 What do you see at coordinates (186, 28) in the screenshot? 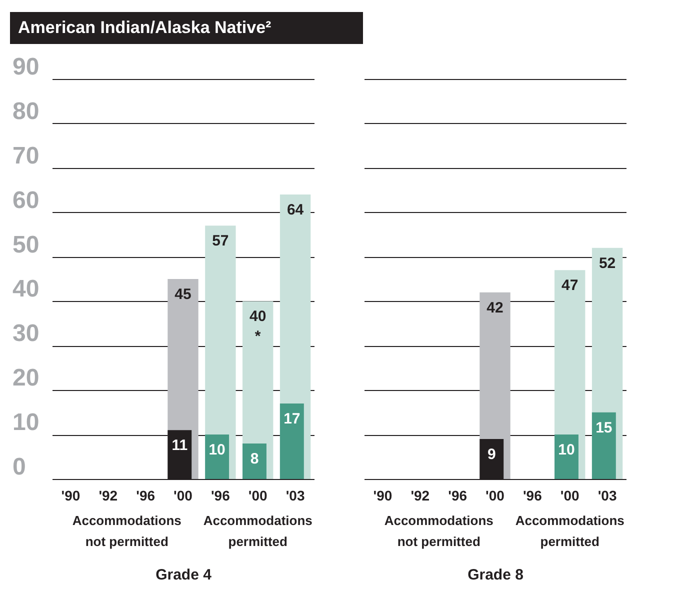
I see `chart-title: American Indian/Alaska Native²` at bounding box center [186, 28].